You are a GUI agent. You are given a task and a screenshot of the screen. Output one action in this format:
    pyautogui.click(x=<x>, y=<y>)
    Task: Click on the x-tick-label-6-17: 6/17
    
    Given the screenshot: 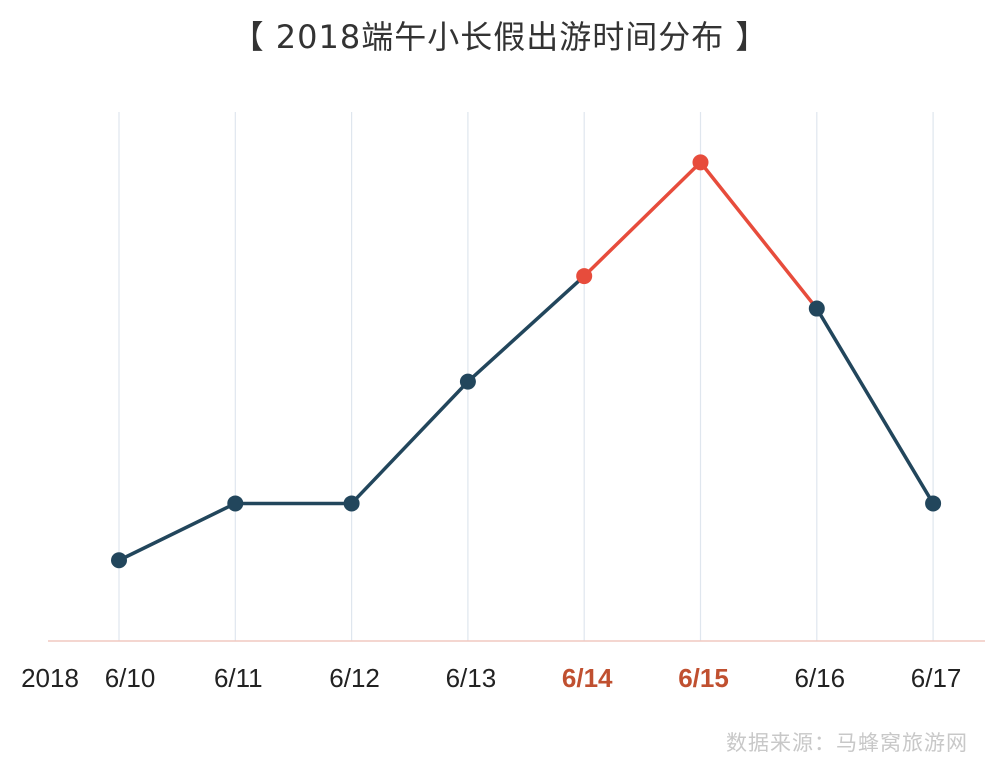 What is the action you would take?
    pyautogui.click(x=936, y=678)
    